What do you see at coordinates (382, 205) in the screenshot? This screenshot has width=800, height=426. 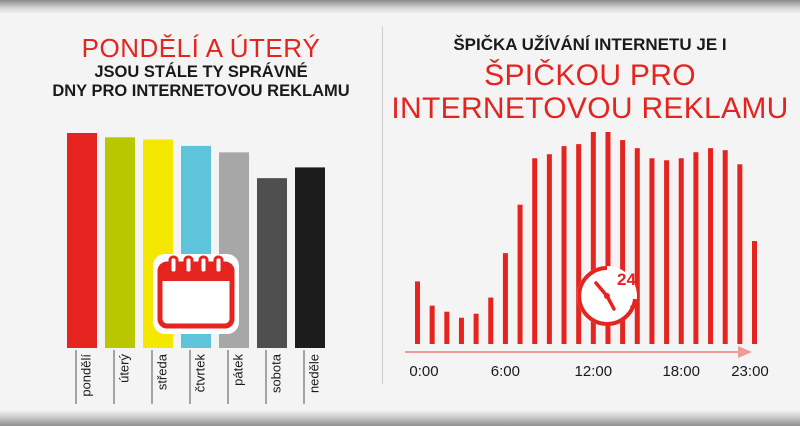 I see `panel-divider` at bounding box center [382, 205].